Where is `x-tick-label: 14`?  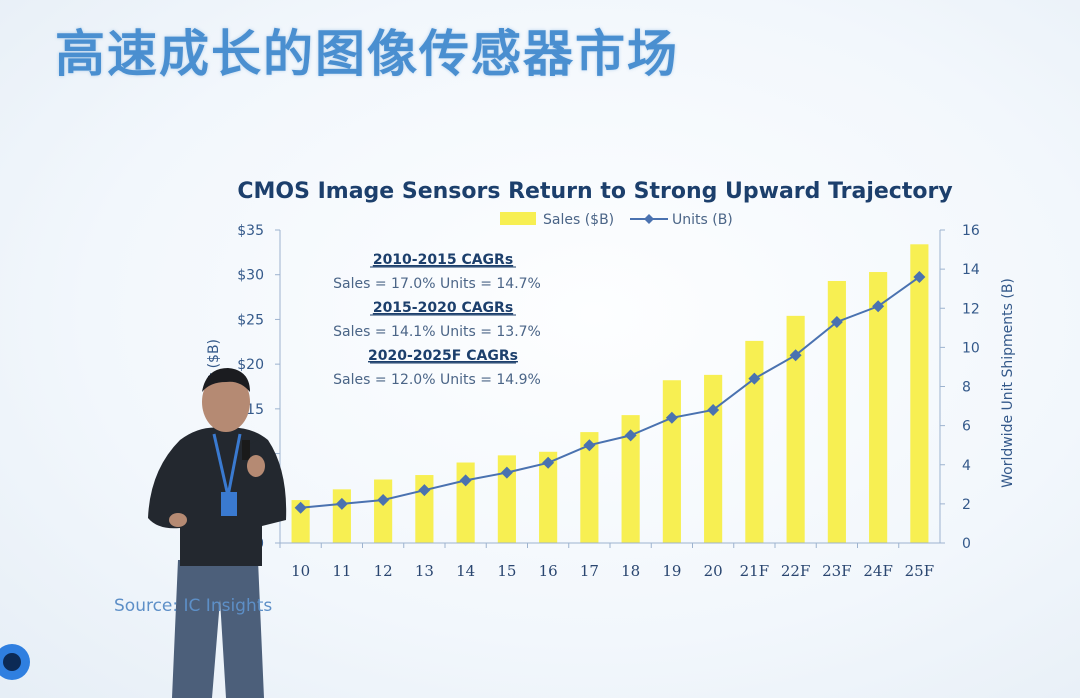 x-tick-label: 14 is located at coordinates (465, 571).